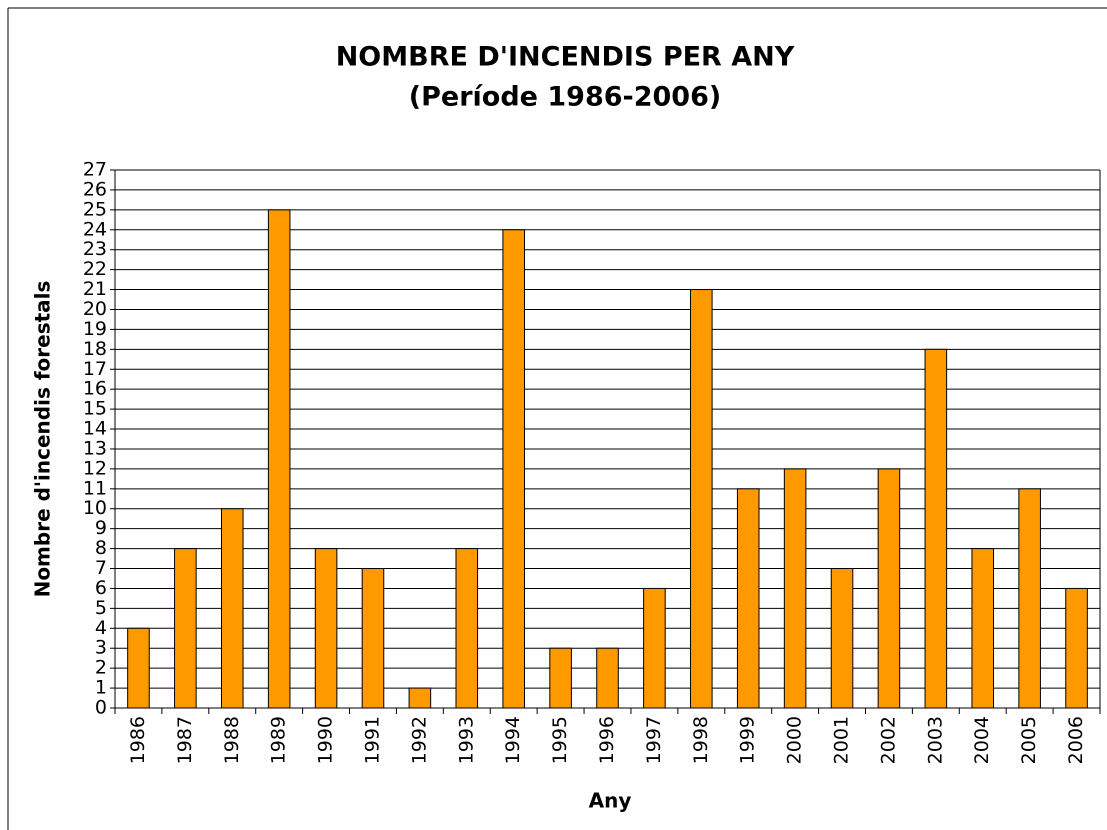  What do you see at coordinates (466, 740) in the screenshot?
I see `x-tick-label: 1993` at bounding box center [466, 740].